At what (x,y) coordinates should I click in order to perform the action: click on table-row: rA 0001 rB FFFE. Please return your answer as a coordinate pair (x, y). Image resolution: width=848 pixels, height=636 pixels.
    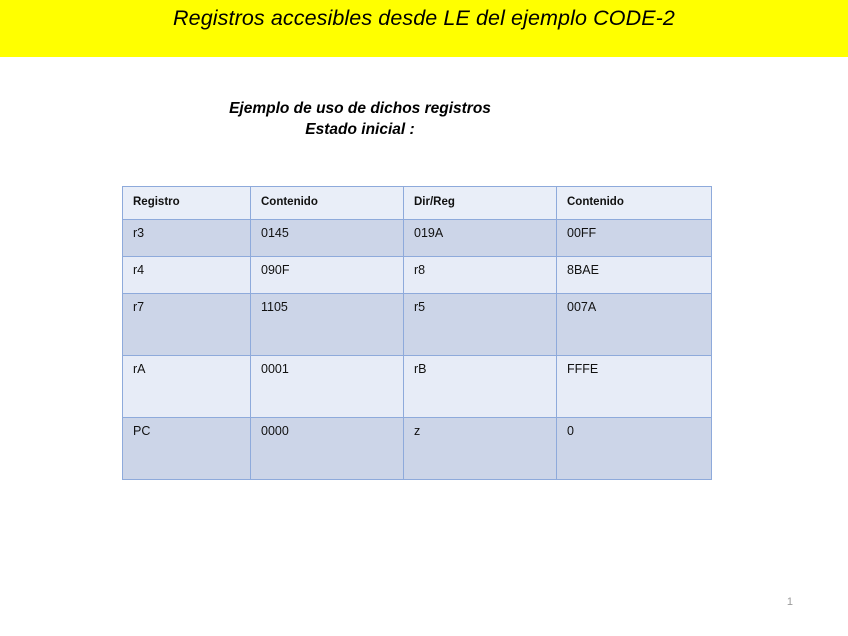
    Looking at the image, I should click on (417, 386).